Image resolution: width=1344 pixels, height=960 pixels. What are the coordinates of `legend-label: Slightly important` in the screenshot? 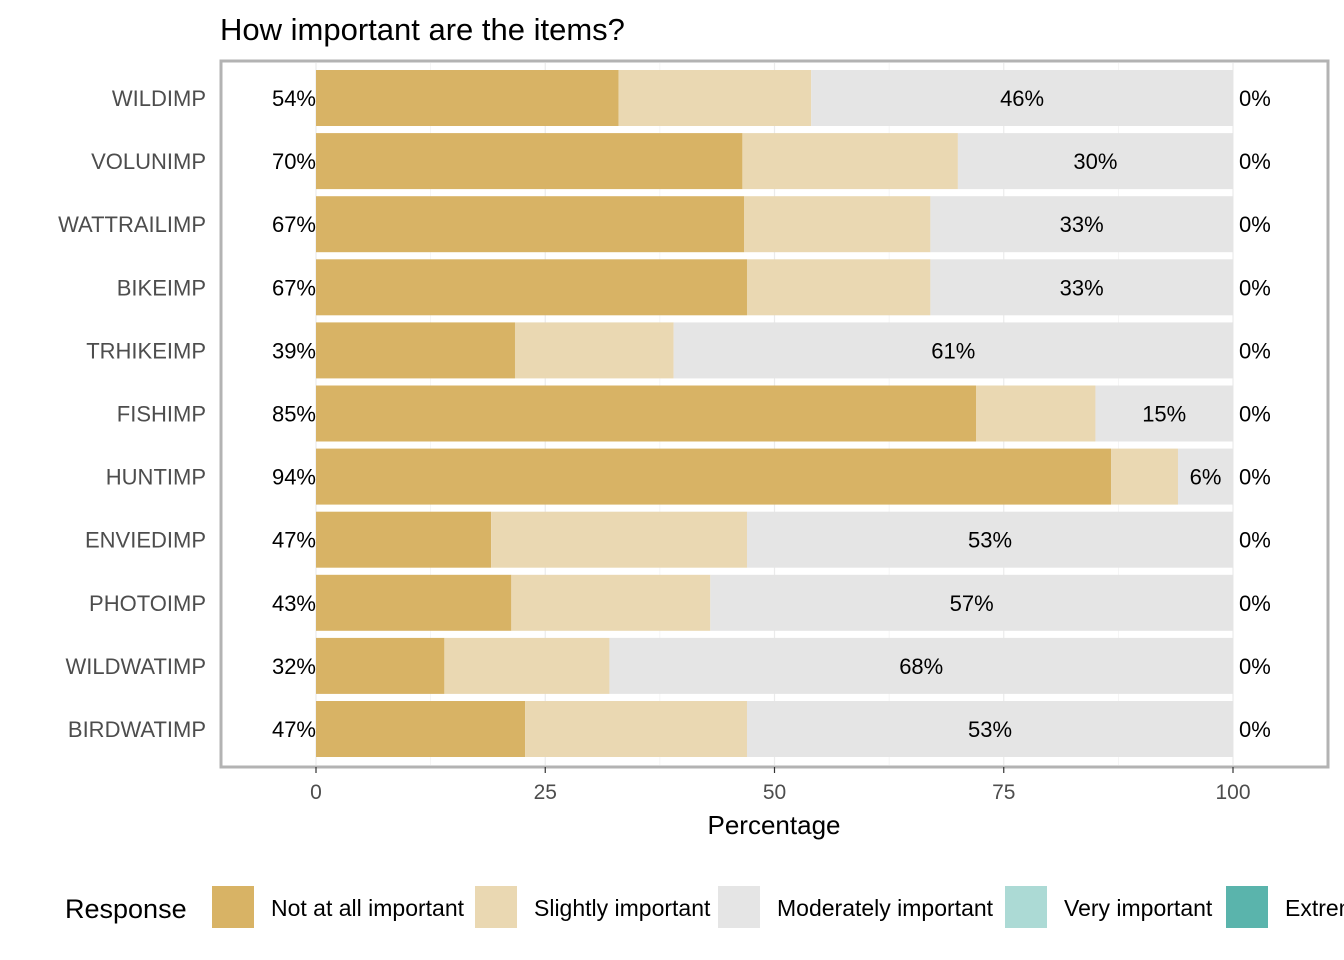 It's located at (622, 908).